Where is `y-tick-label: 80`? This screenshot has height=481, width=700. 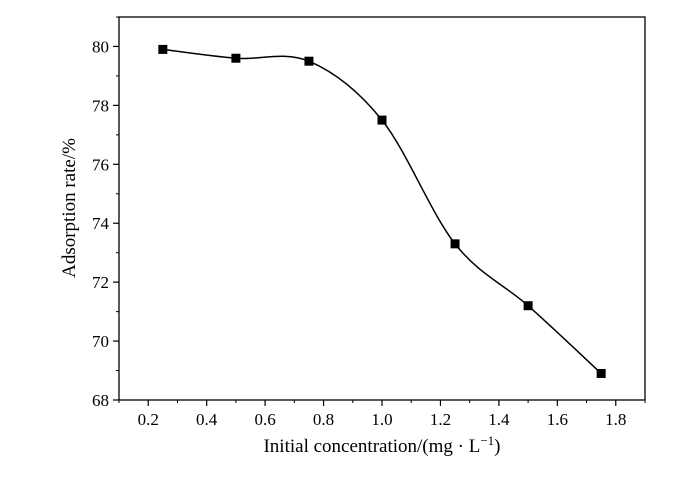
y-tick-label: 80 is located at coordinates (100, 46).